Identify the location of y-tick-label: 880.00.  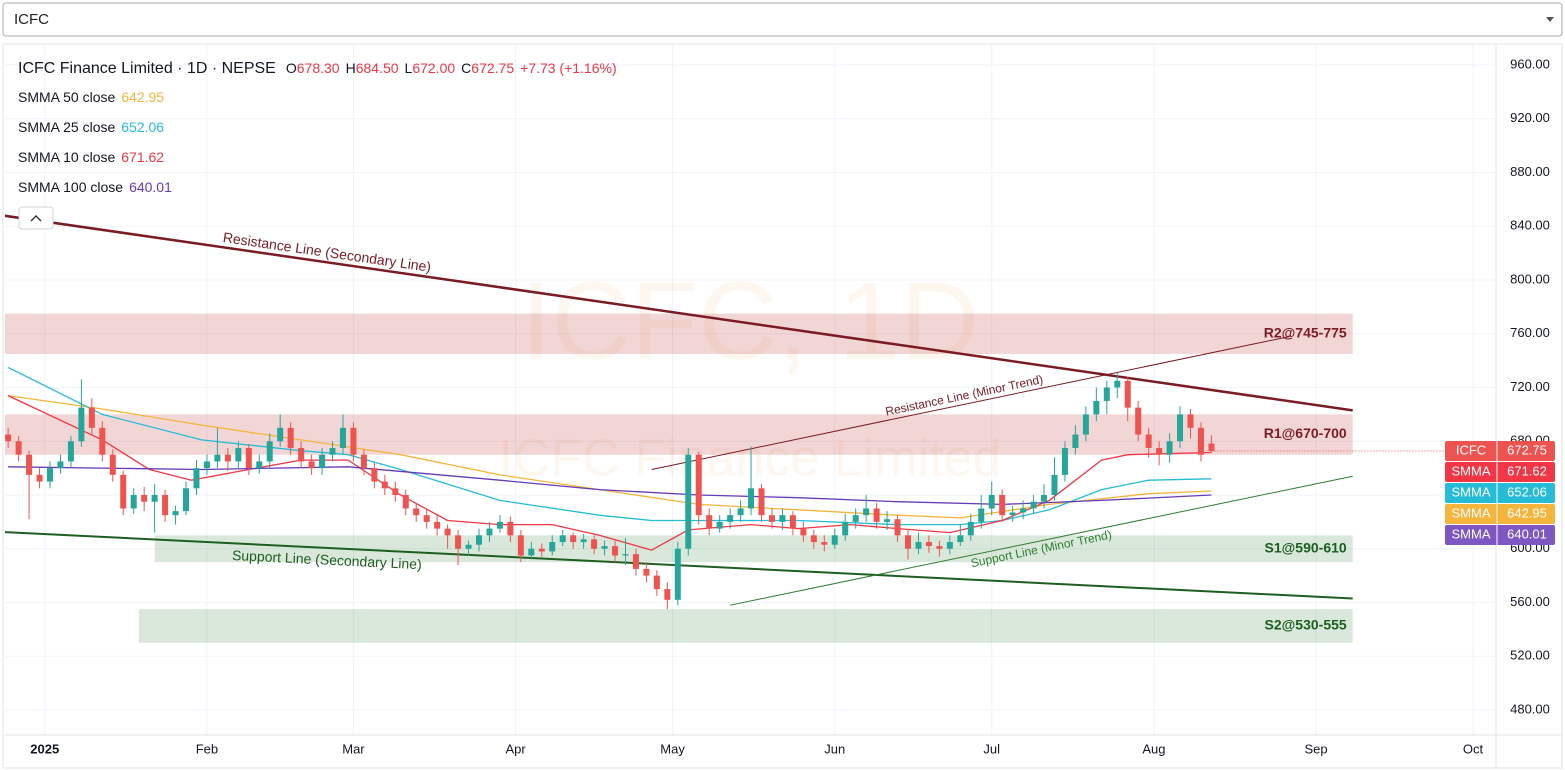
(1530, 171).